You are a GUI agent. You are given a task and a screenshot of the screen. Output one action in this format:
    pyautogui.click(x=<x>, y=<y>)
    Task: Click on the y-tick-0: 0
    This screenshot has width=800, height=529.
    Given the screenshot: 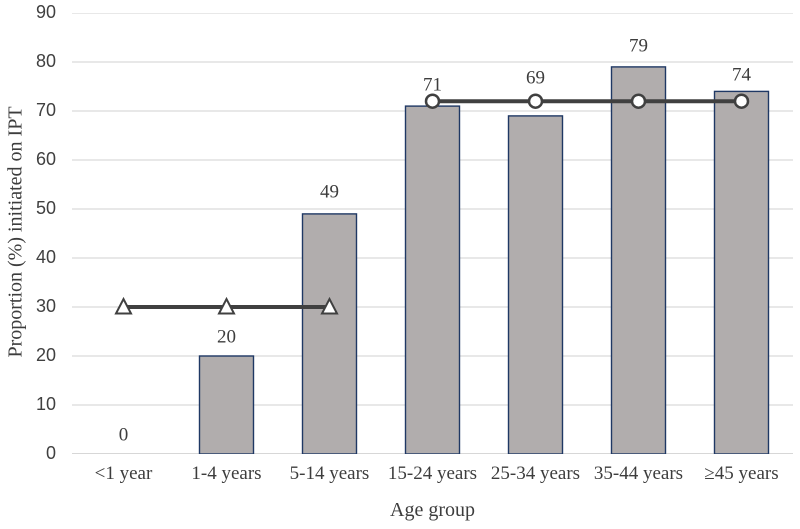 What is the action you would take?
    pyautogui.click(x=50, y=453)
    